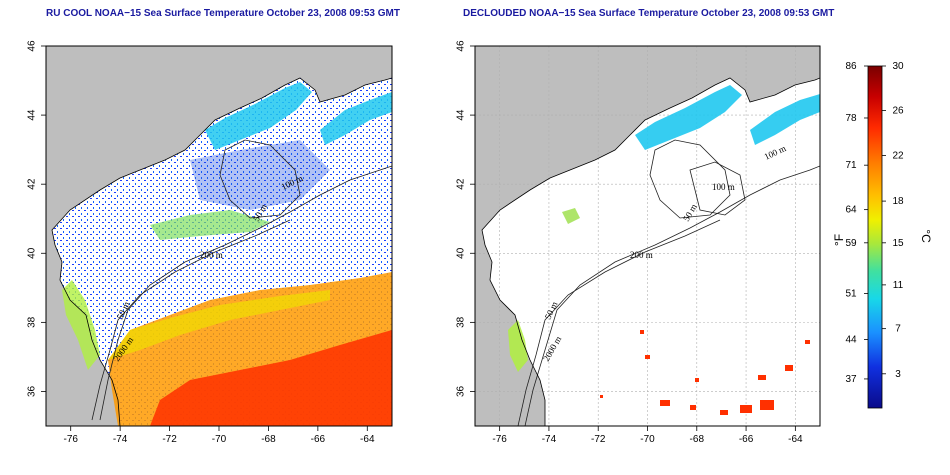 The height and width of the screenshot is (475, 950). I want to click on right-contour-deep, so click(619, 322).